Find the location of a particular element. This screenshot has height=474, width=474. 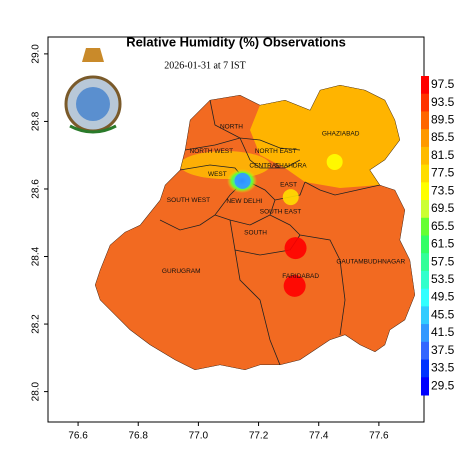

colorbar-label: 81.5 is located at coordinates (443, 155).